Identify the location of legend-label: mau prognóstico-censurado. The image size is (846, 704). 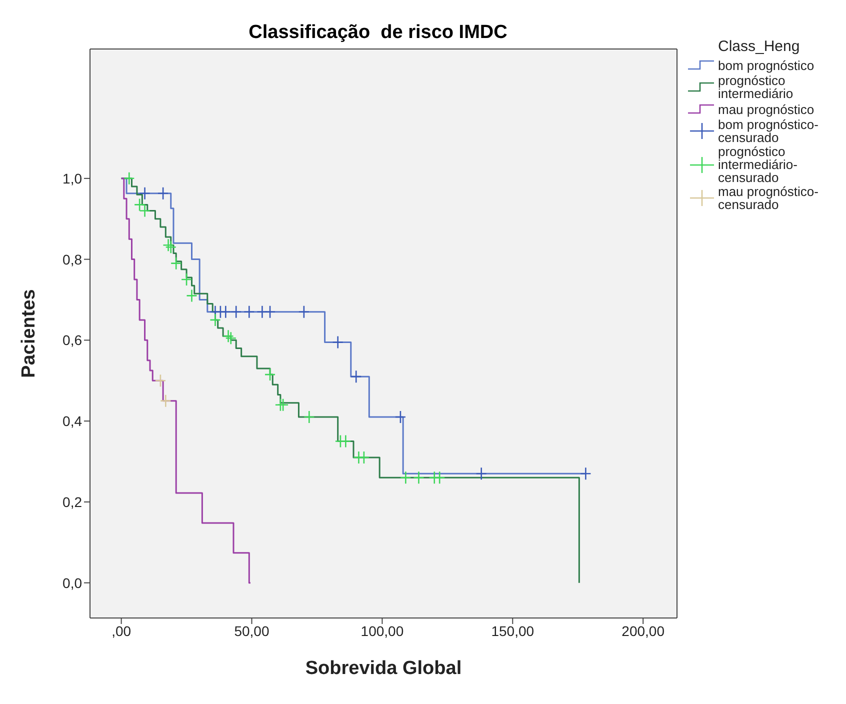
(769, 198).